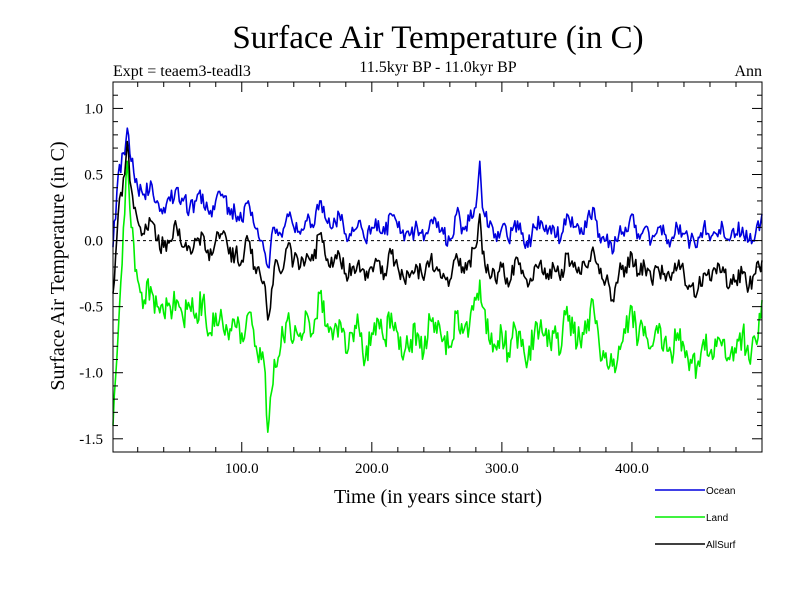 Image resolution: width=800 pixels, height=600 pixels. I want to click on y-axis-label: Surface Air Temperature (in C), so click(58, 265).